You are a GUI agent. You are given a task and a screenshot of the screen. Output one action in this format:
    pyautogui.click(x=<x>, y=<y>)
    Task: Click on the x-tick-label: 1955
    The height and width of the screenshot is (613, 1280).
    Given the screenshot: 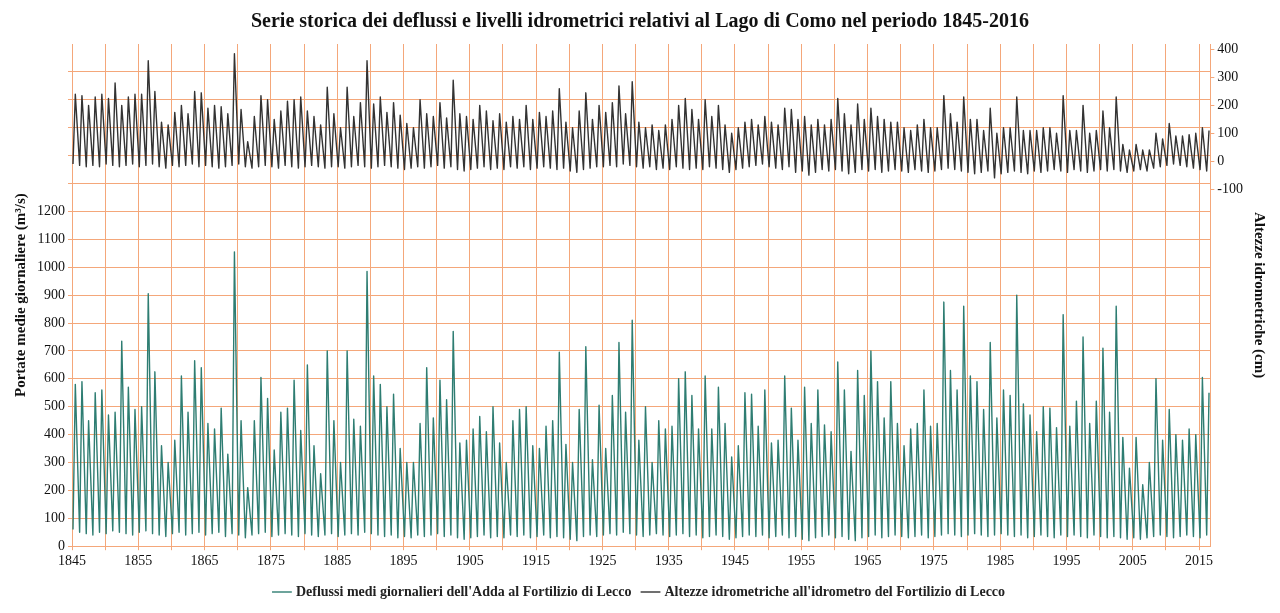 What is the action you would take?
    pyautogui.click(x=801, y=561)
    